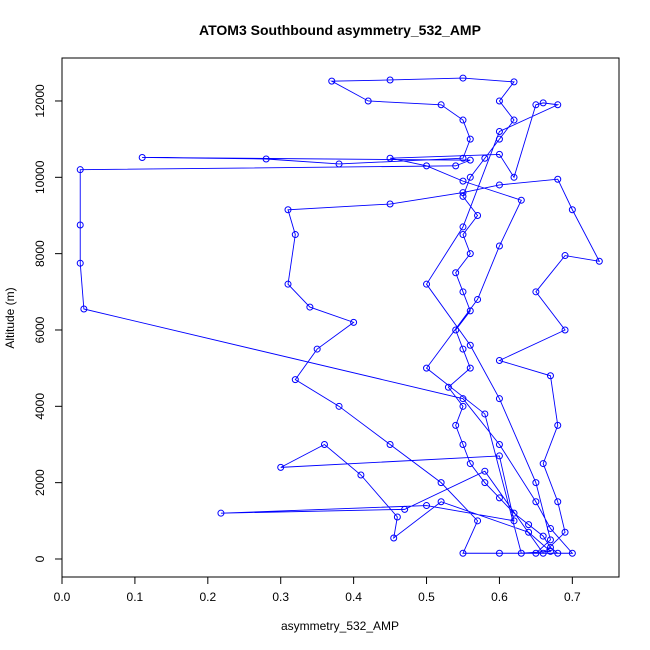 The image size is (650, 650). What do you see at coordinates (40, 558) in the screenshot?
I see `y-tick-label: 0` at bounding box center [40, 558].